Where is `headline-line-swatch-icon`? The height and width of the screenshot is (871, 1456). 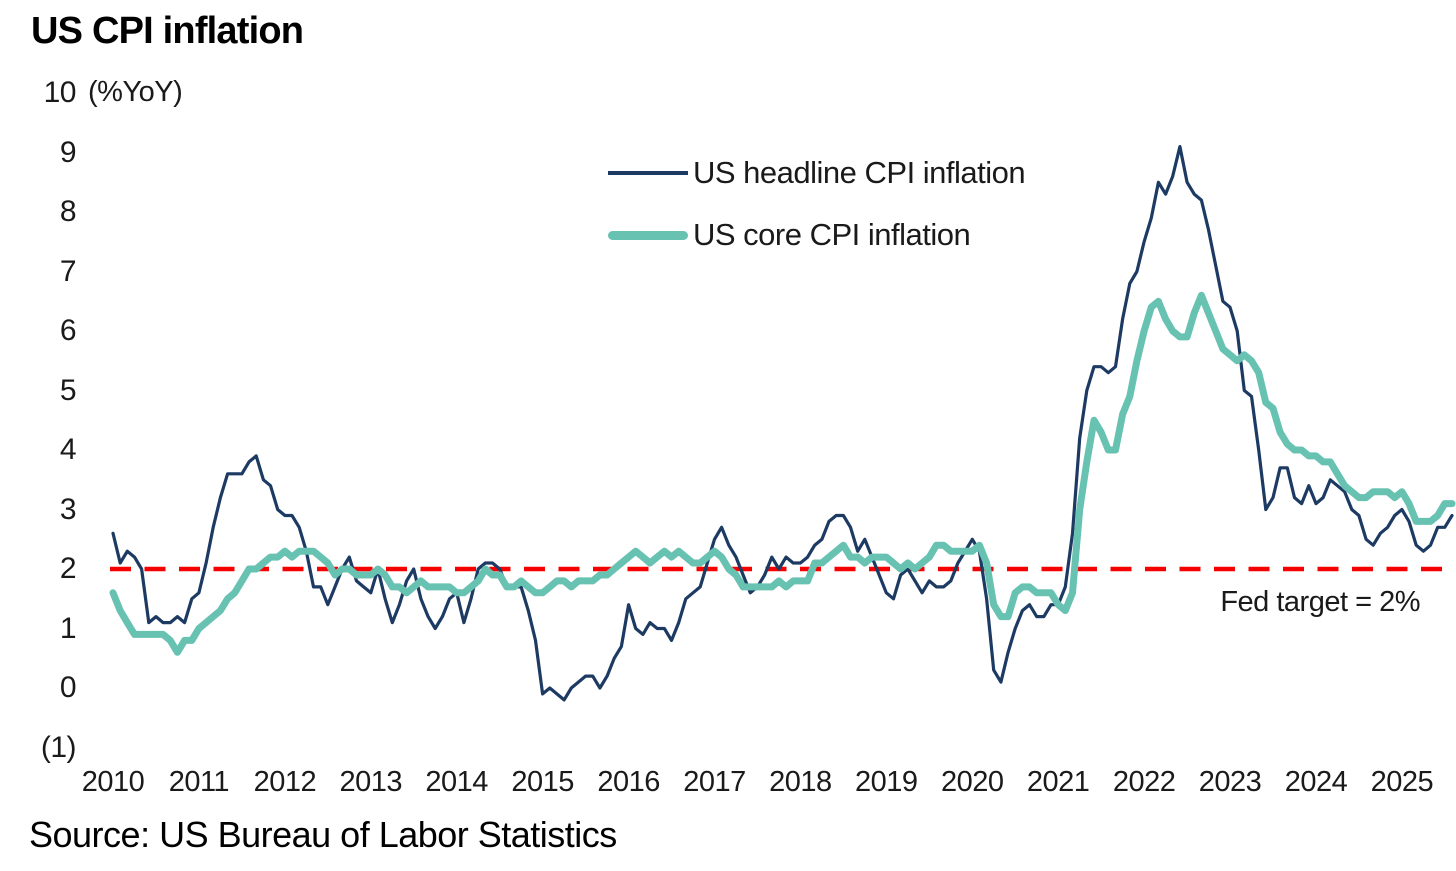 headline-line-swatch-icon is located at coordinates (648, 173).